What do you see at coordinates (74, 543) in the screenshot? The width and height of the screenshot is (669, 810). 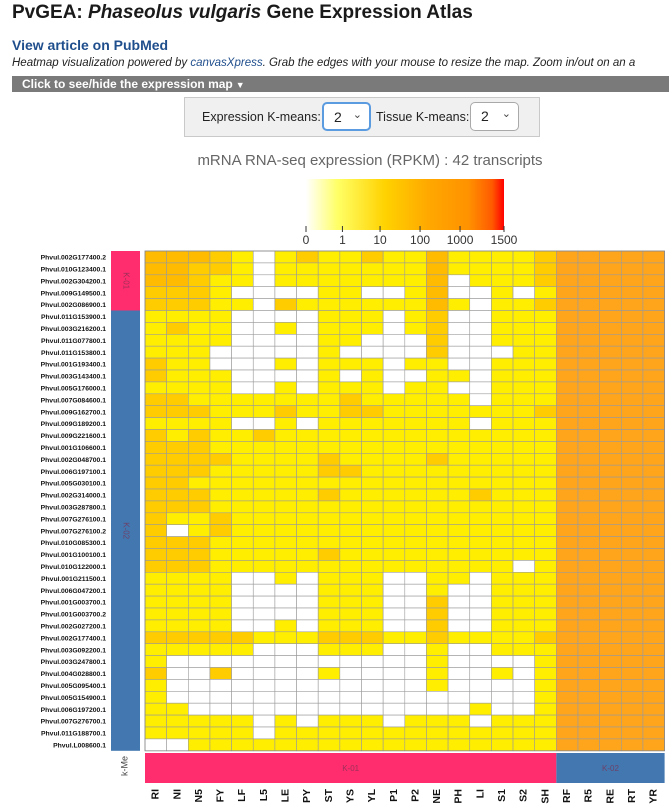 I see `row-label: Phvul.010G085300.1` at bounding box center [74, 543].